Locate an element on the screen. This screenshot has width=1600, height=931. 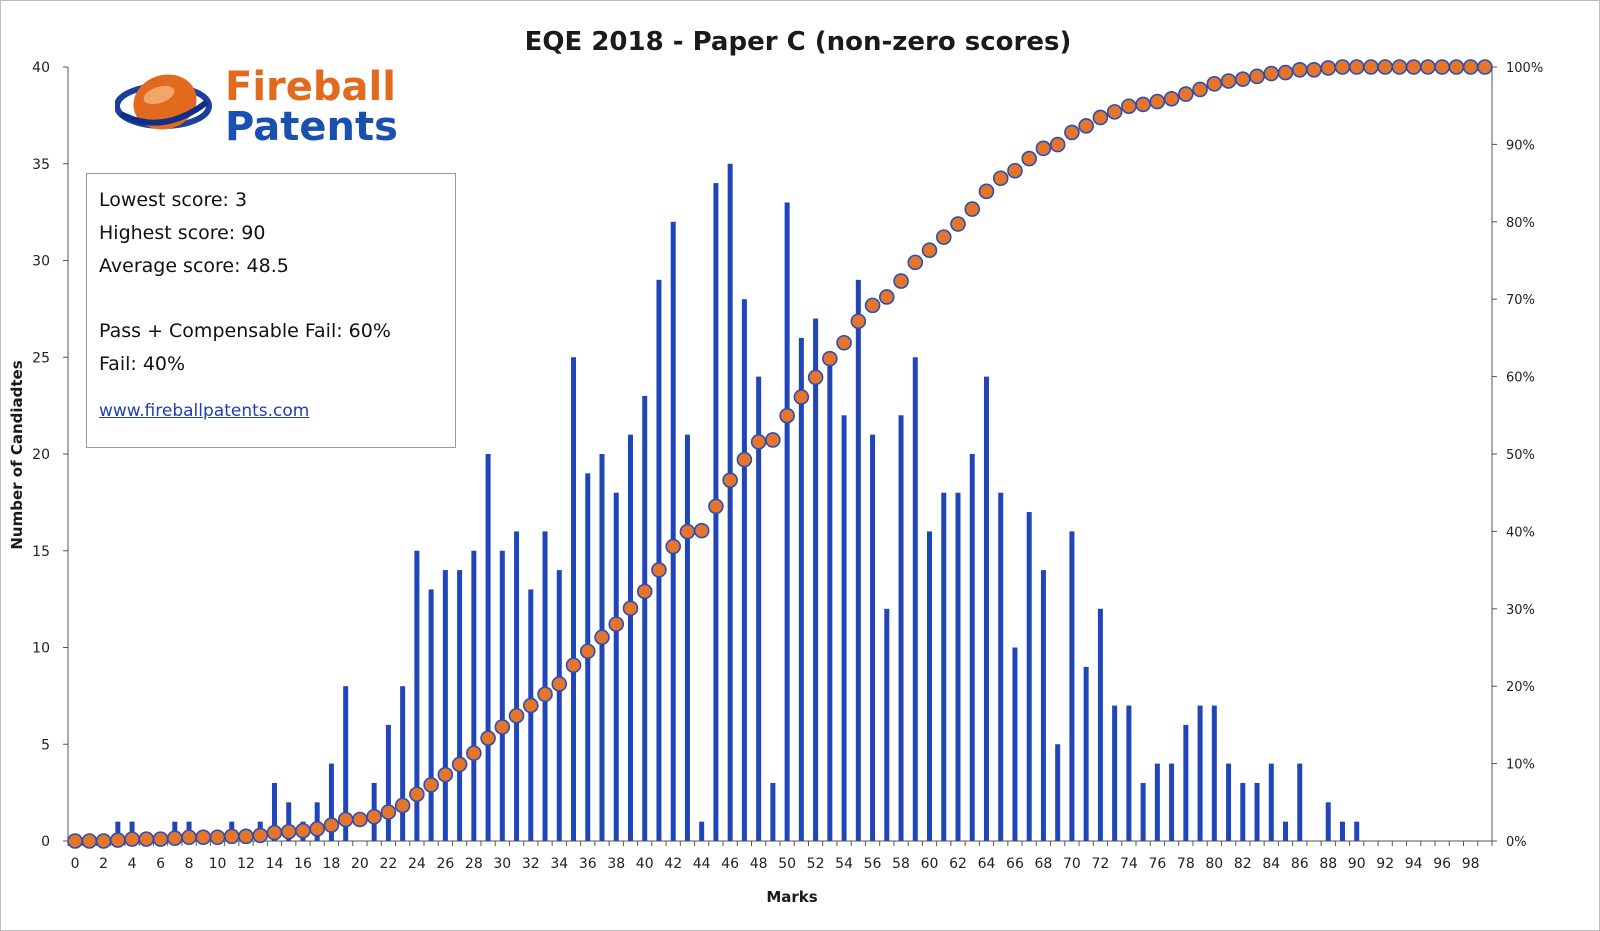
average-score: Average score: 48.5 is located at coordinates (194, 266).